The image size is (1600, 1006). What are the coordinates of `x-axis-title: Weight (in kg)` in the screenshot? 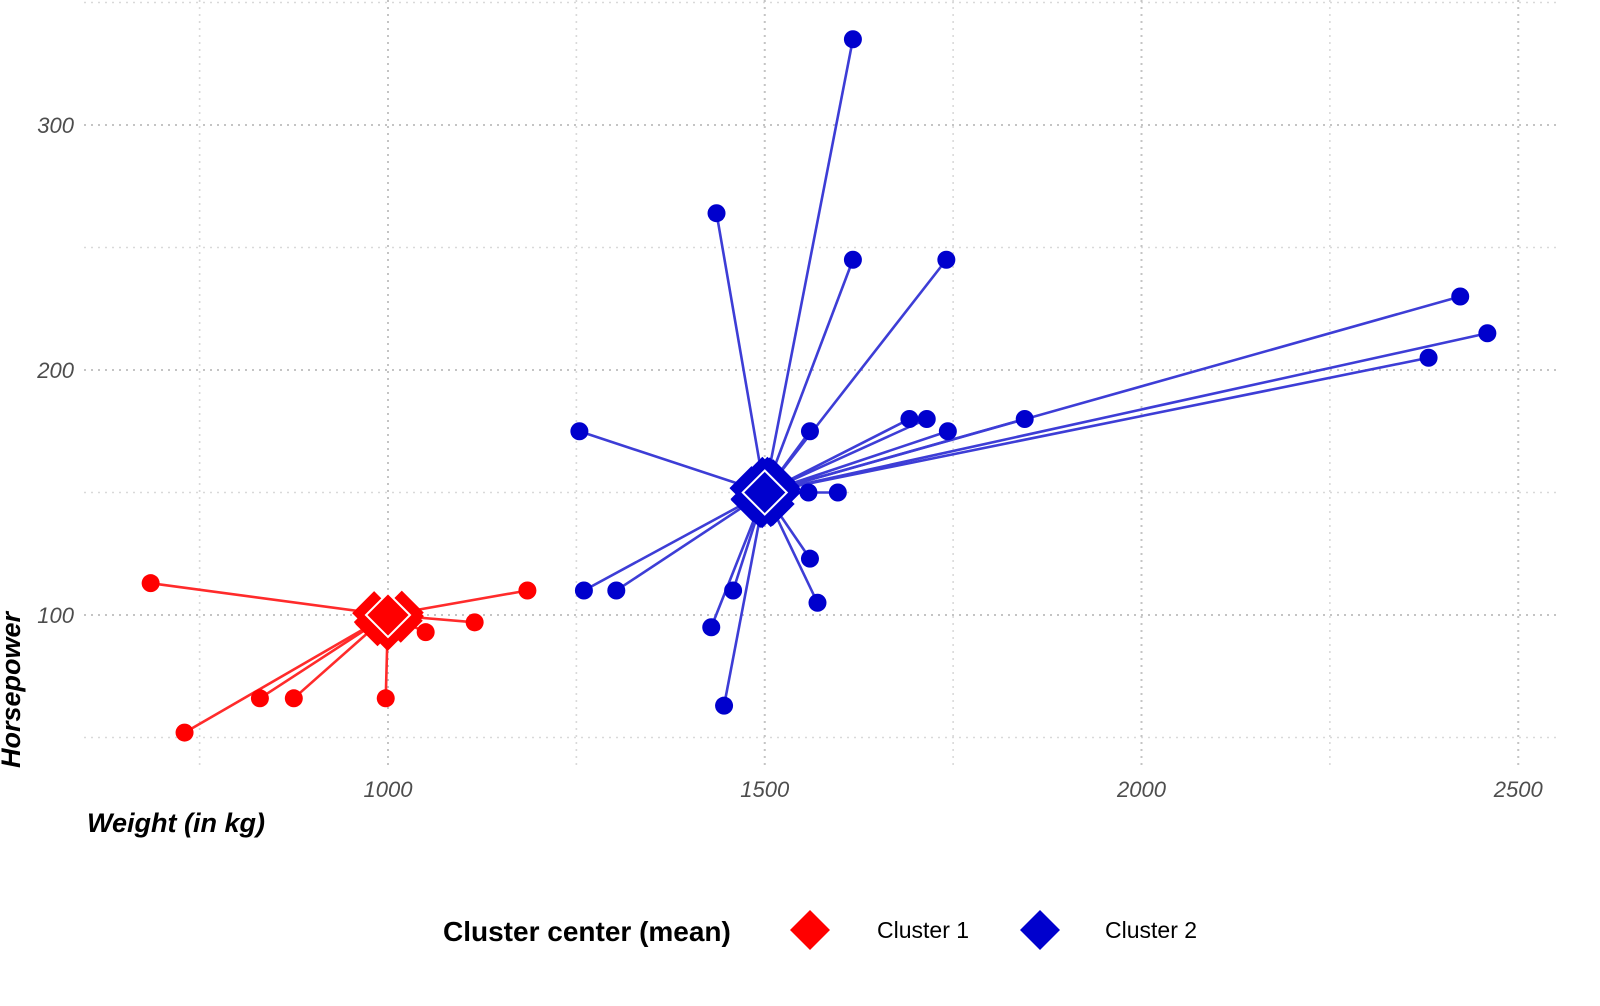 It's located at (176, 823).